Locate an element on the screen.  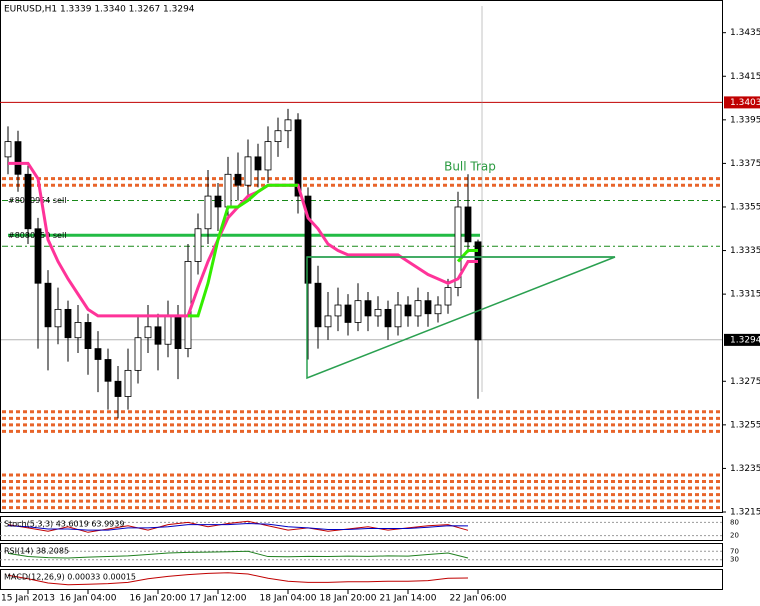
y-tick-label: 1.3435 is located at coordinates (745, 33).